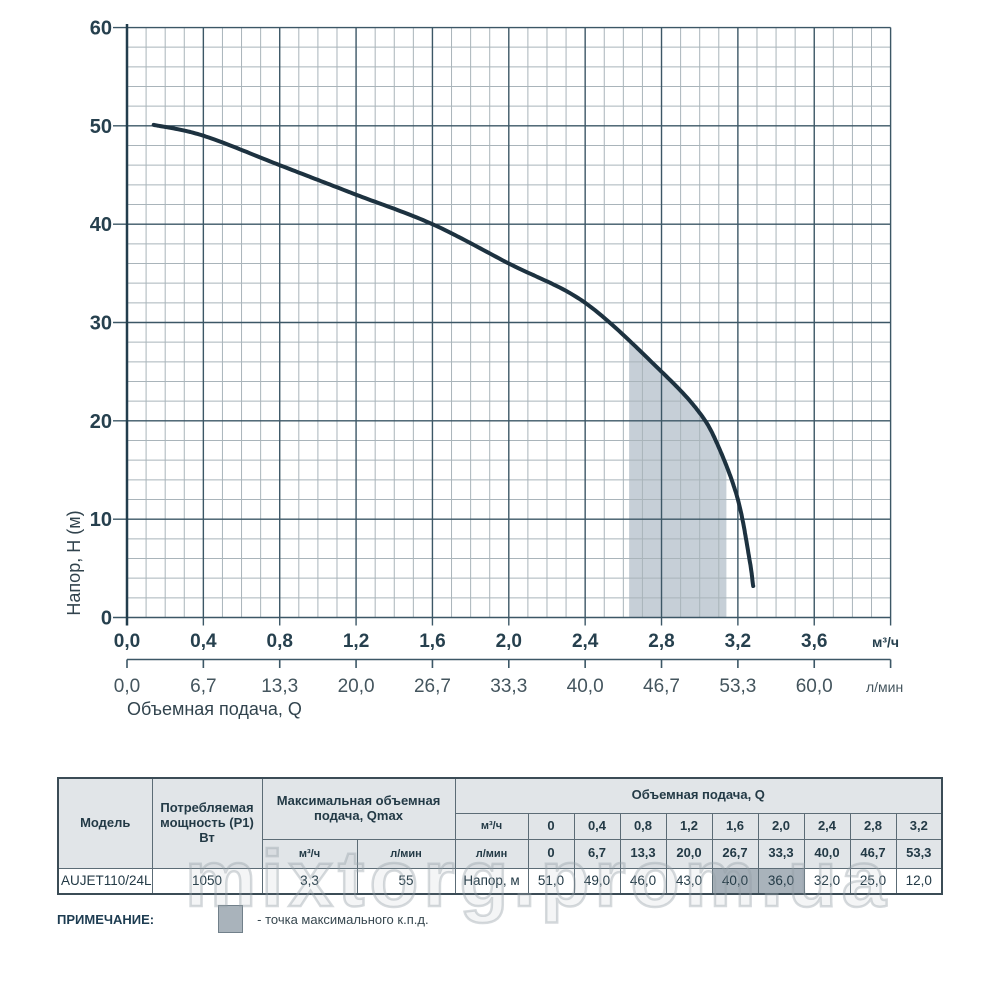  Describe the element at coordinates (814, 686) in the screenshot. I see `x-axis-tick-label-lmin: 60,0` at that location.